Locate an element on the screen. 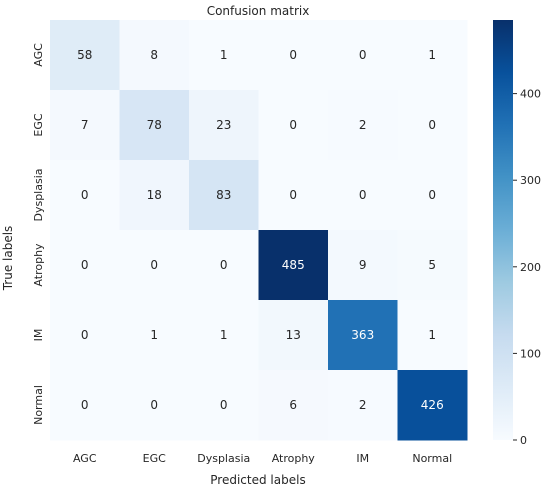  x-tick-label: AGC is located at coordinates (85, 458).